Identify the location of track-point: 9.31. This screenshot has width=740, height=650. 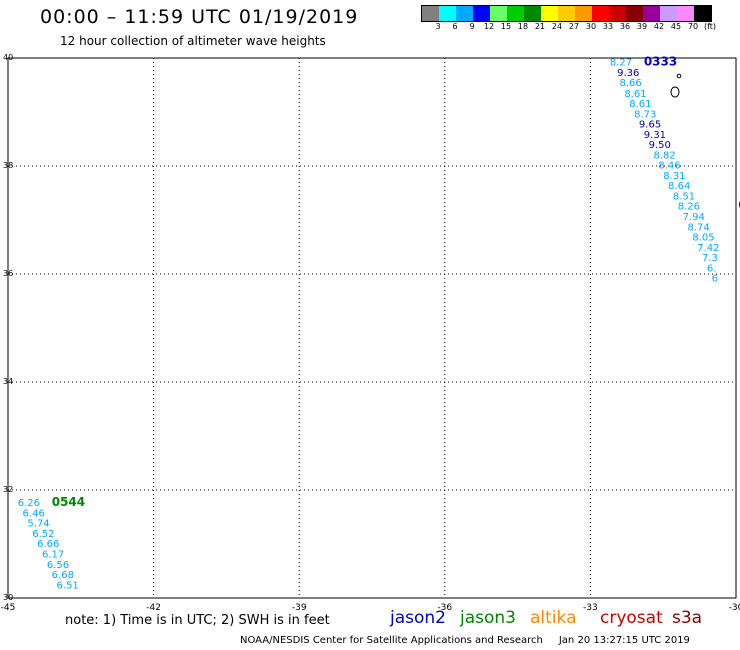
(655, 135).